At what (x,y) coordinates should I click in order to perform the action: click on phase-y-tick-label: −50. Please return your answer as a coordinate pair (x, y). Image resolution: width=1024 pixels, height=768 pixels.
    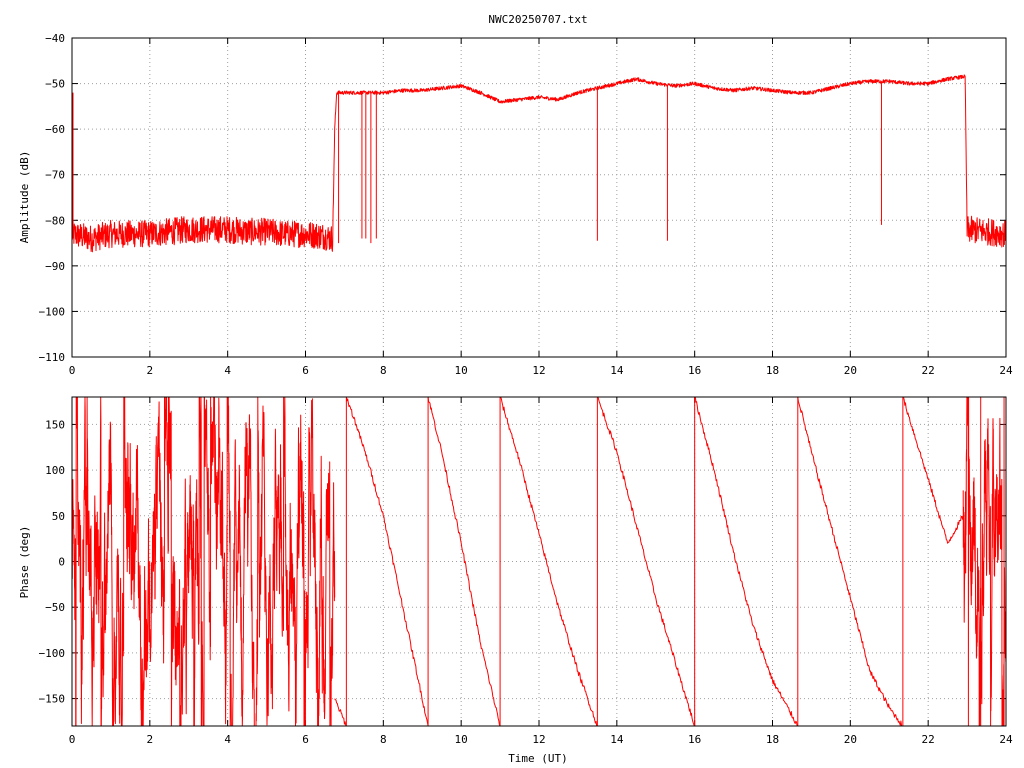
    Looking at the image, I should click on (55, 607).